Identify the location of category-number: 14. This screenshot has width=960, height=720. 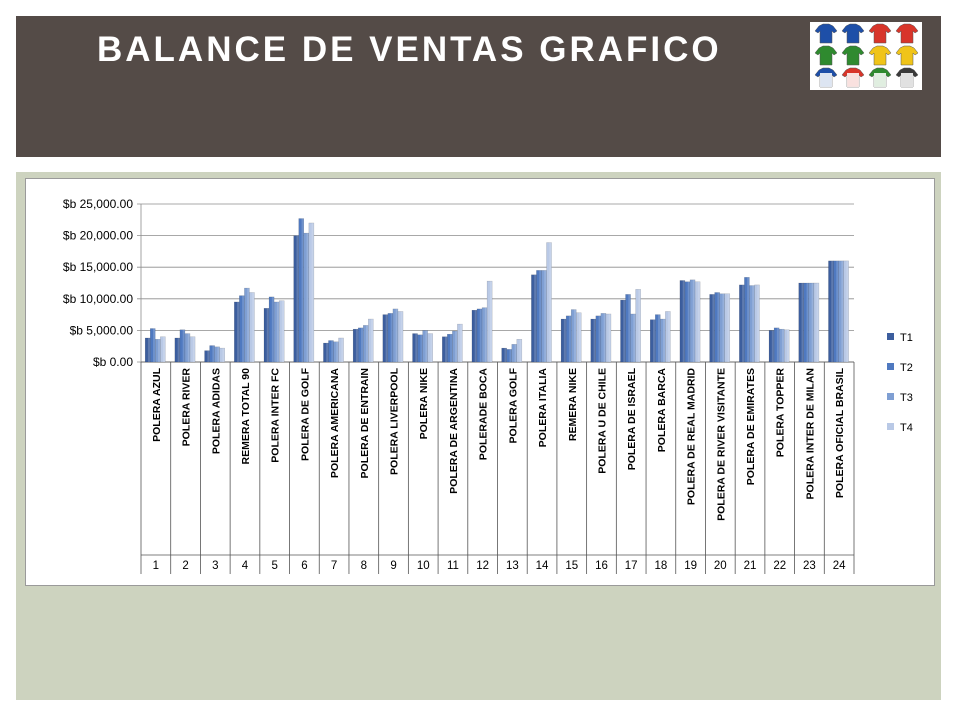
(542, 566).